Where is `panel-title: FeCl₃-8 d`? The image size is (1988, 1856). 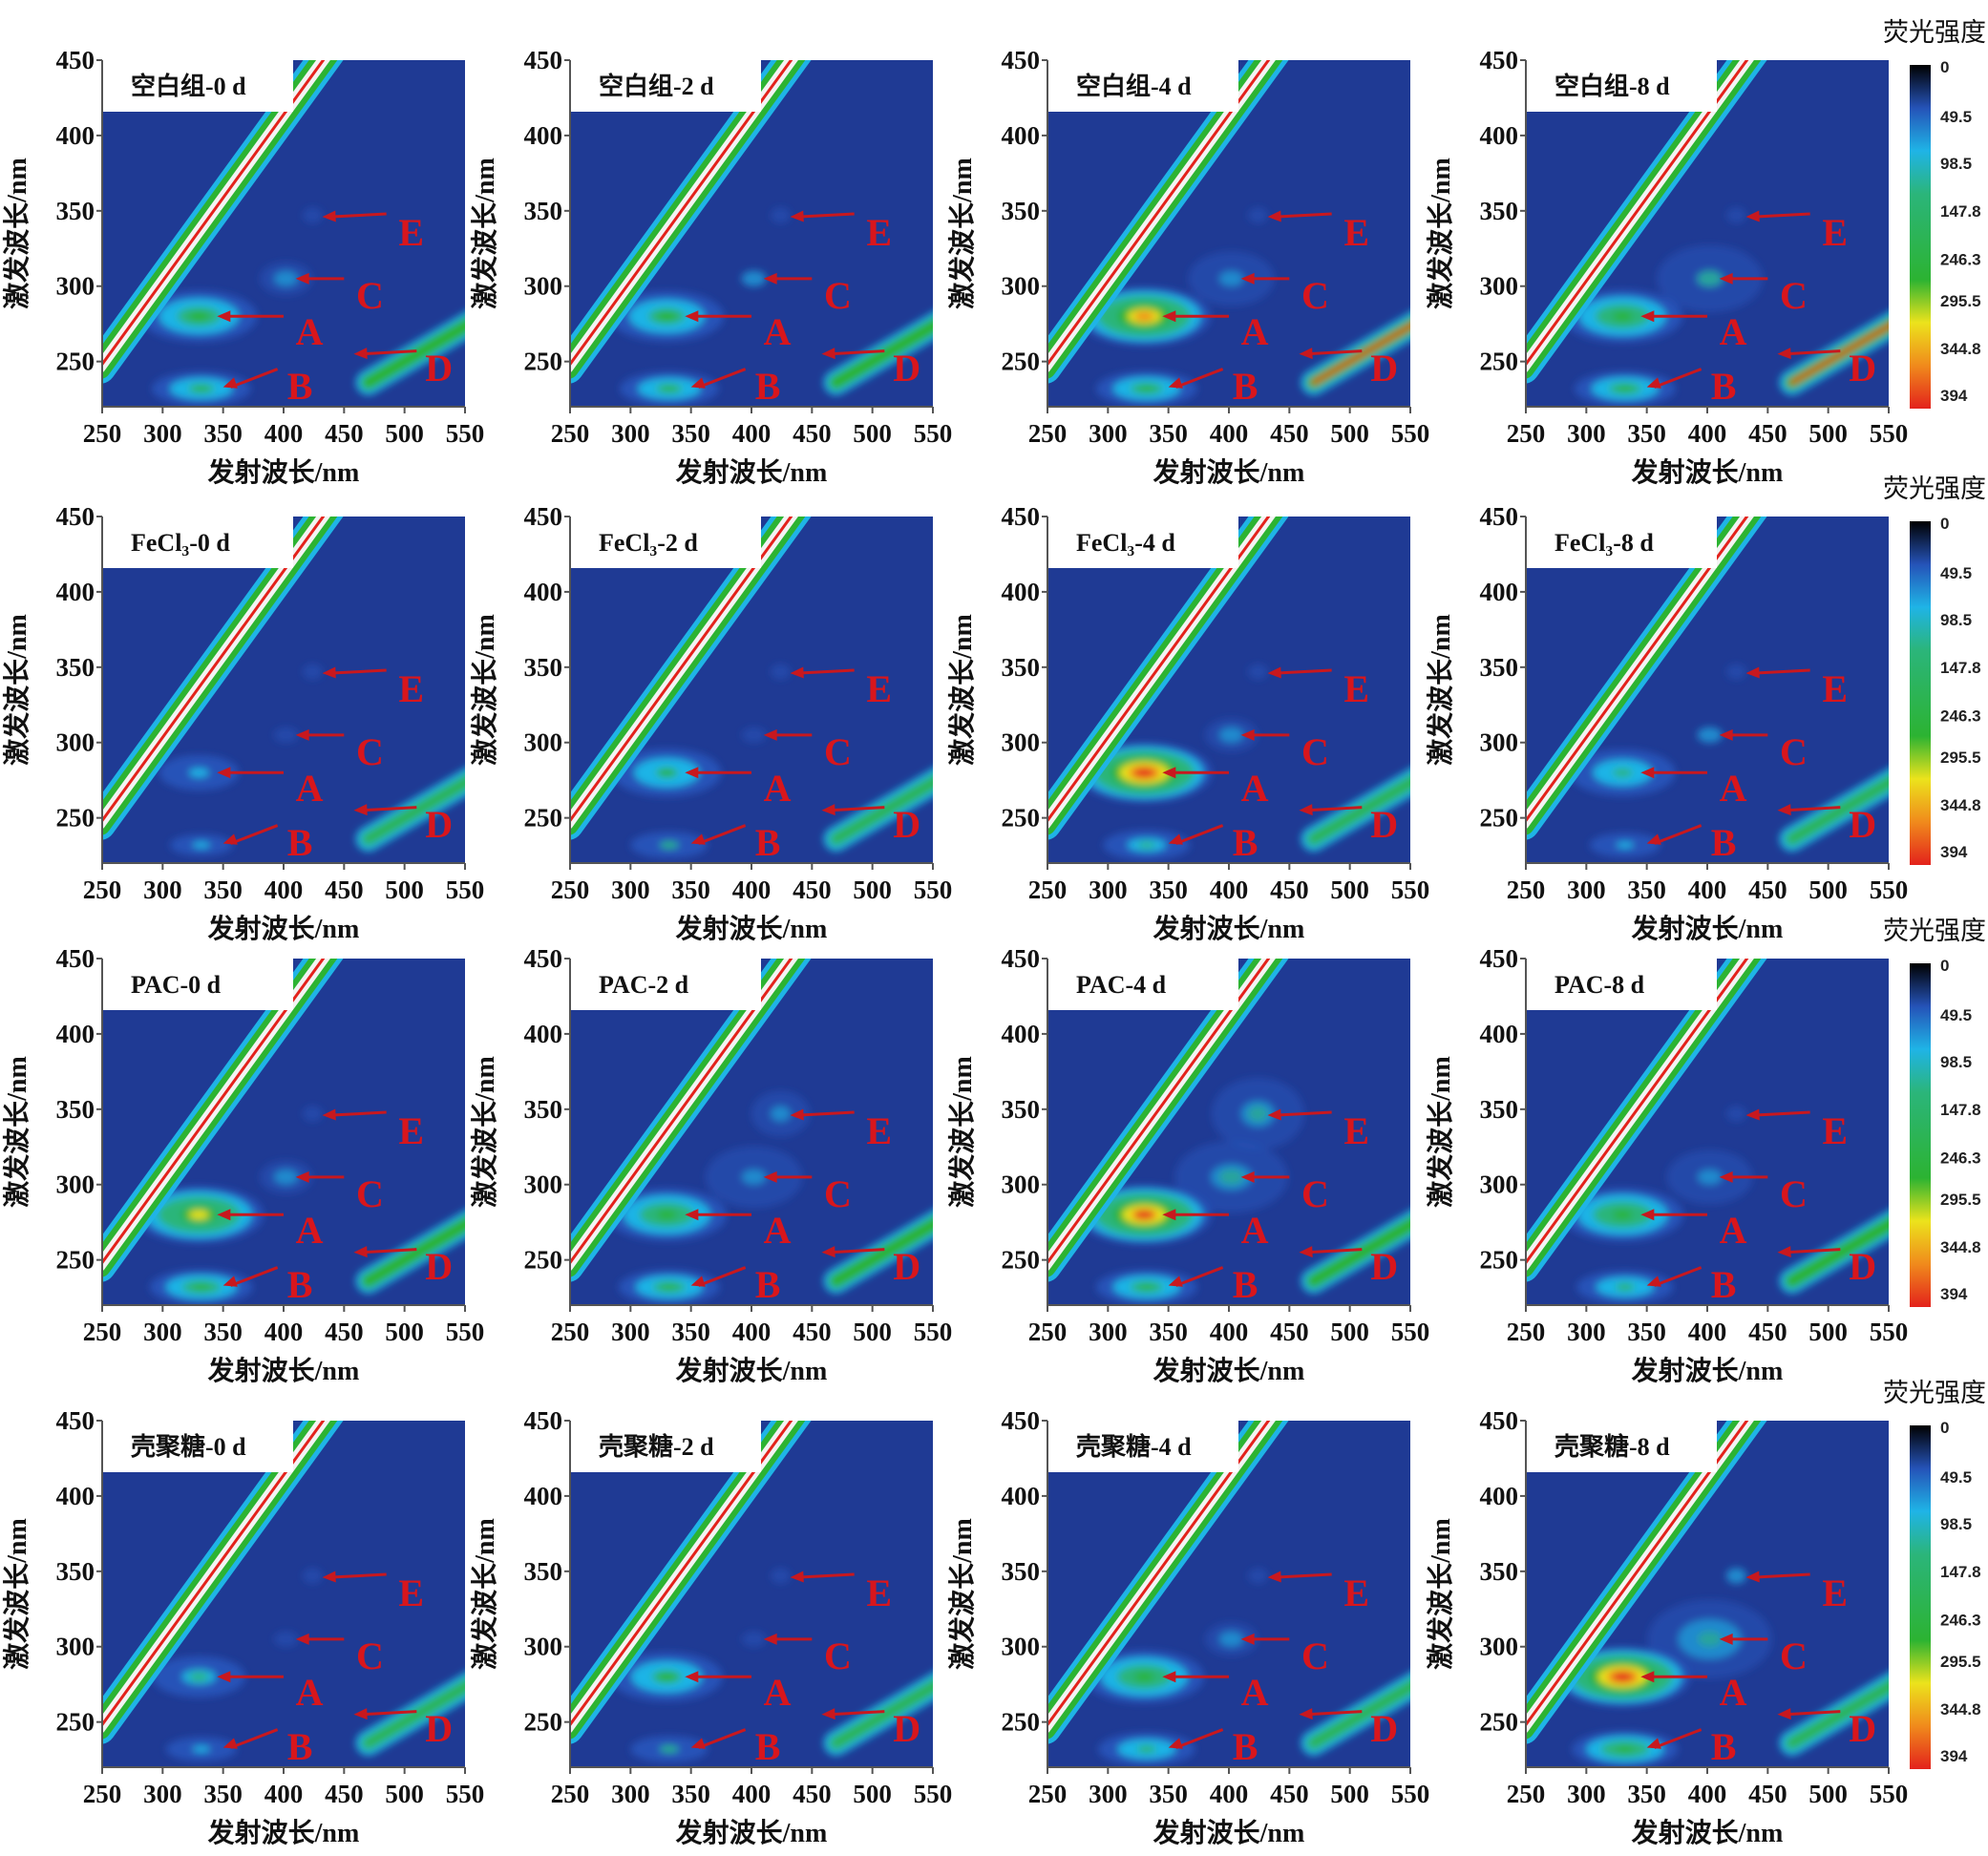 panel-title: FeCl₃-8 d is located at coordinates (1604, 543).